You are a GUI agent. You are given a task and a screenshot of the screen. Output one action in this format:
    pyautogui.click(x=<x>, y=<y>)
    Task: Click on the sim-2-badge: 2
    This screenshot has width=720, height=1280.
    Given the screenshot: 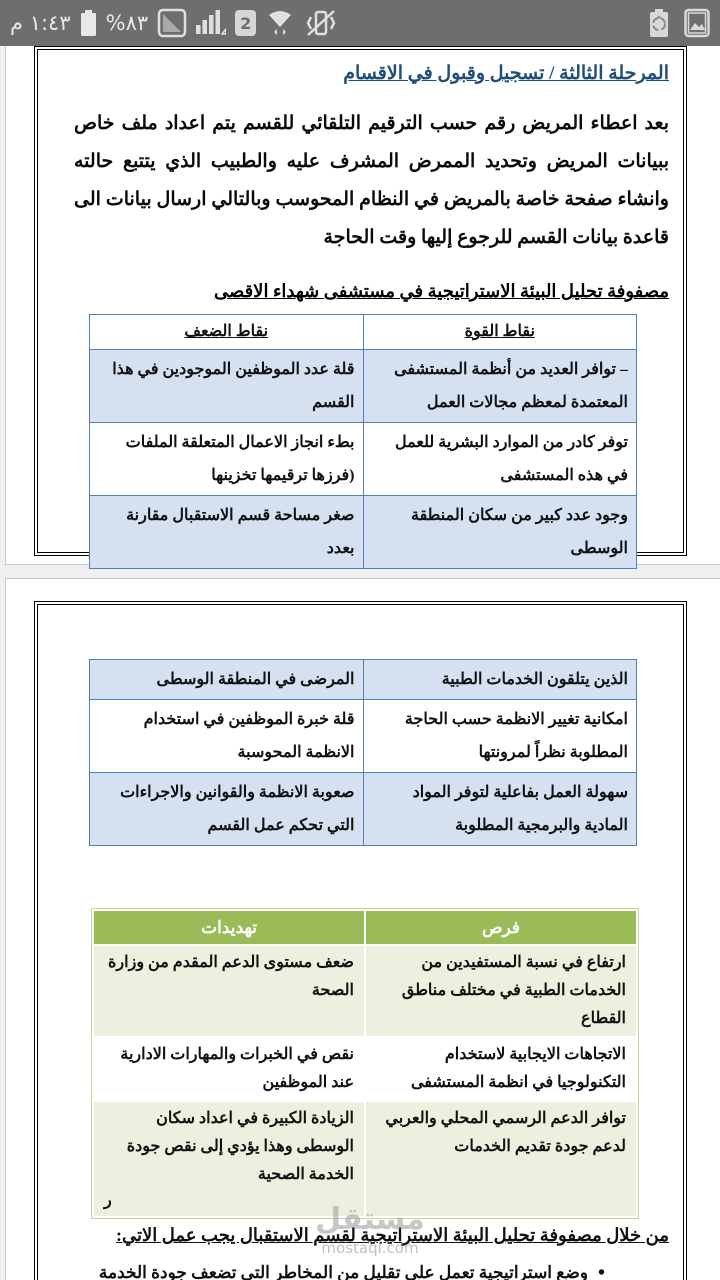 What is the action you would take?
    pyautogui.click(x=246, y=23)
    